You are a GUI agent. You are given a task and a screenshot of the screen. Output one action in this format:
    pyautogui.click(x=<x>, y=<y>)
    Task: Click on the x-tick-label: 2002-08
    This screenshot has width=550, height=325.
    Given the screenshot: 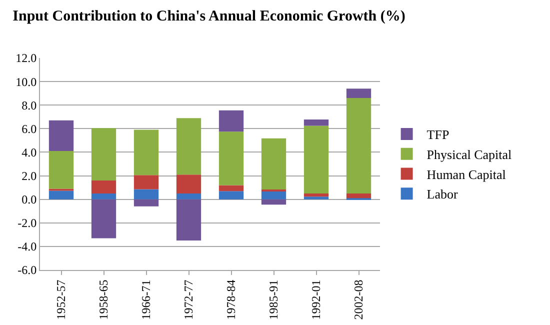 What is the action you would take?
    pyautogui.click(x=359, y=300)
    